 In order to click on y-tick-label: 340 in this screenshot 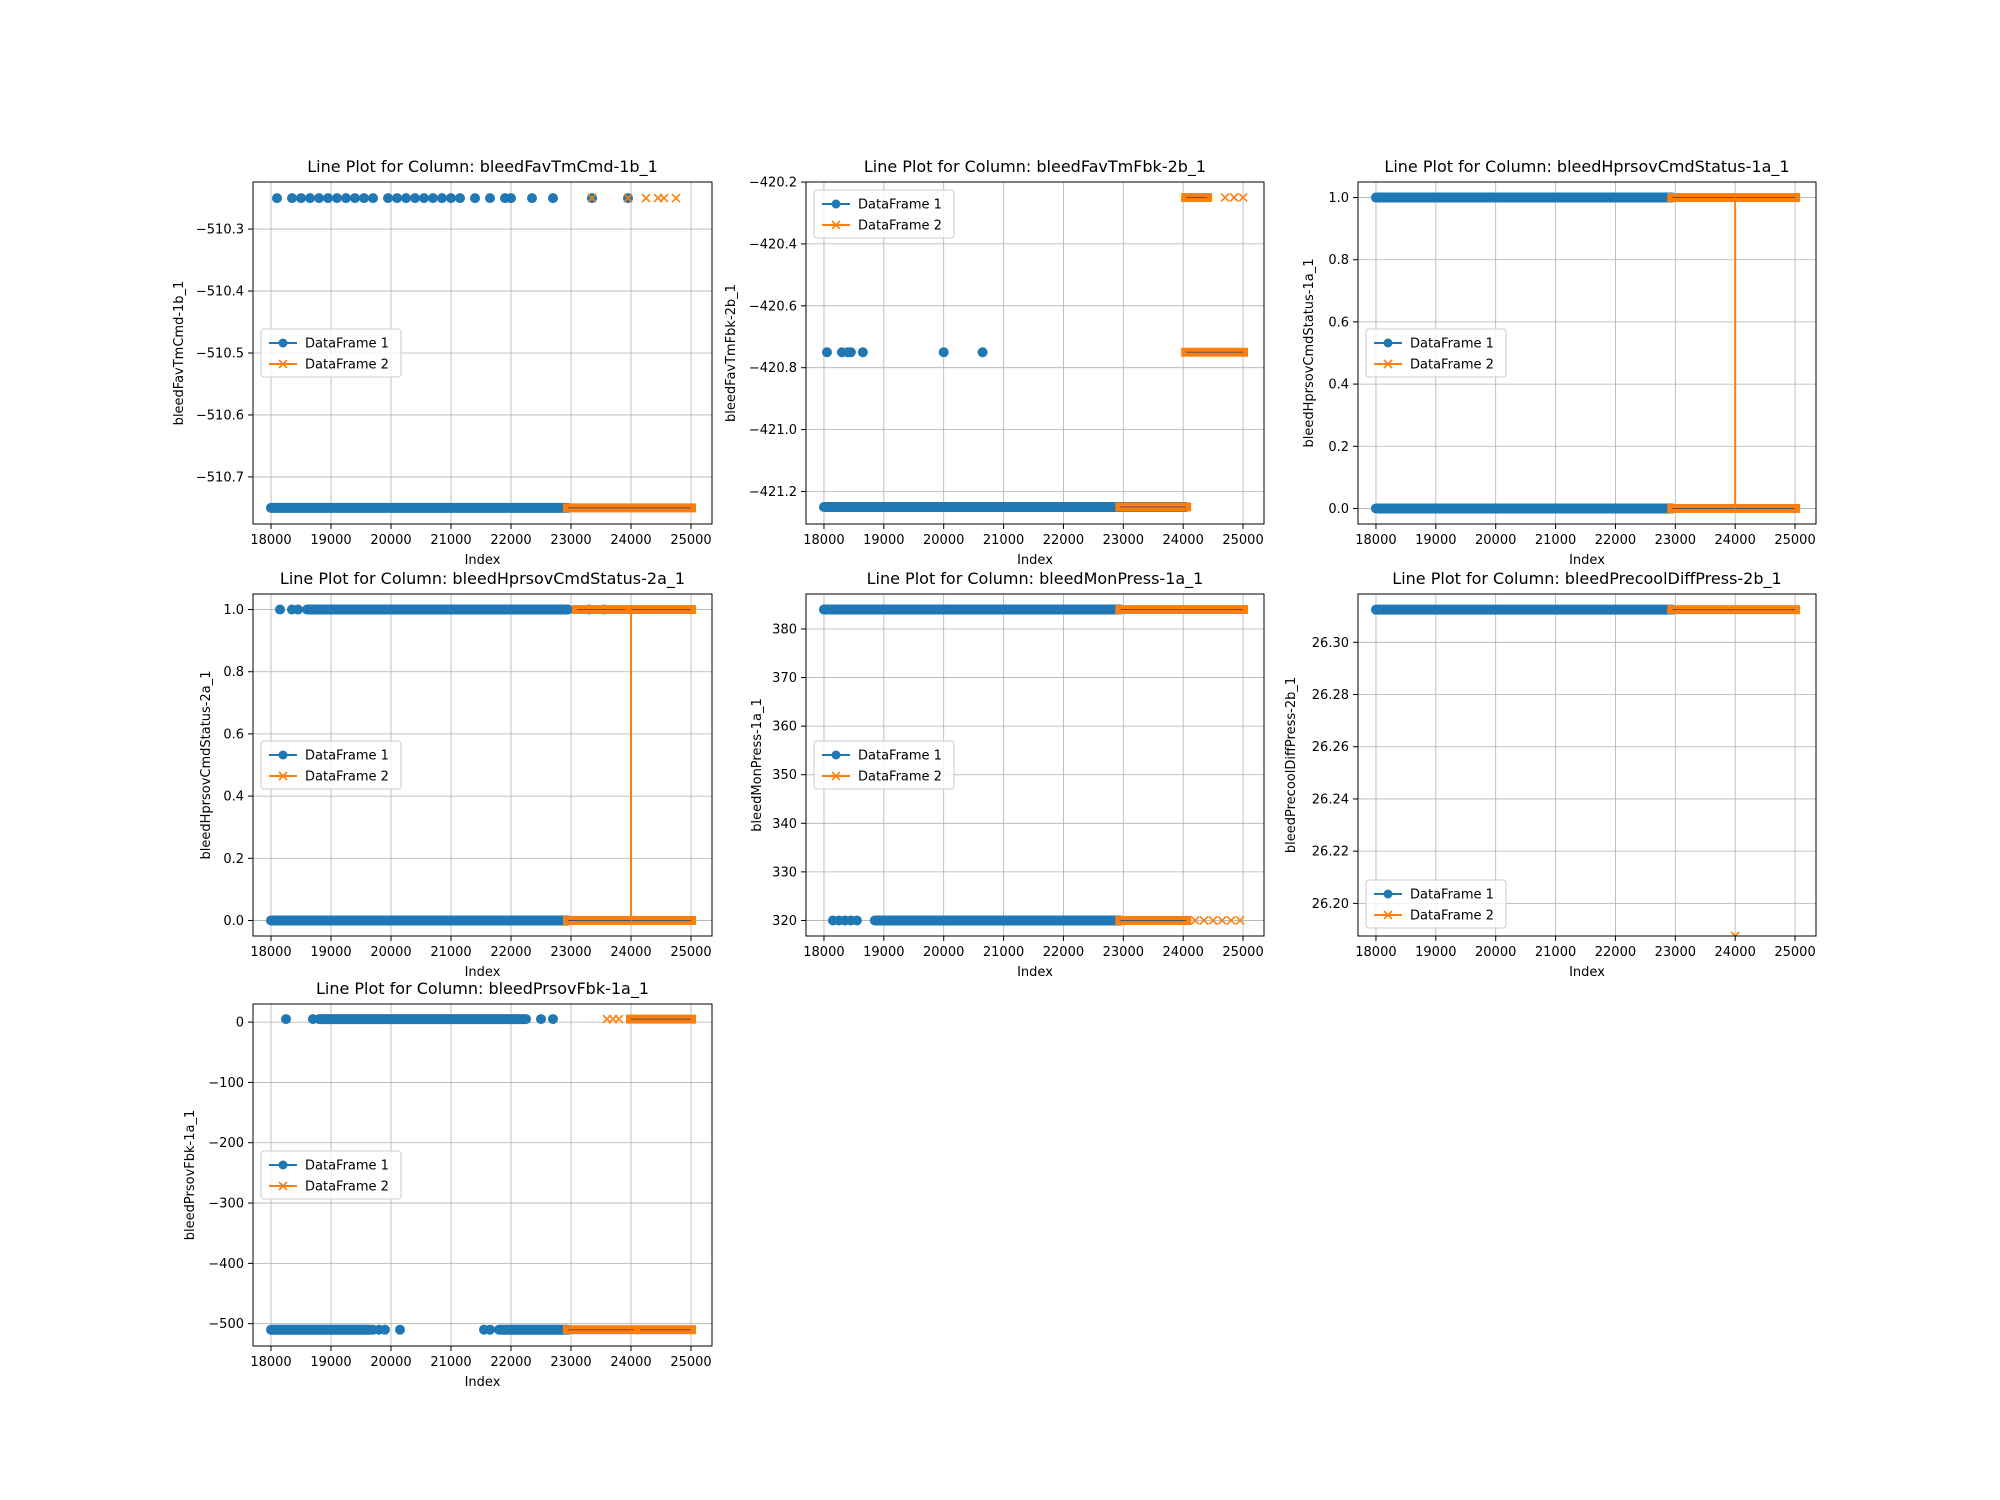, I will do `click(784, 824)`.